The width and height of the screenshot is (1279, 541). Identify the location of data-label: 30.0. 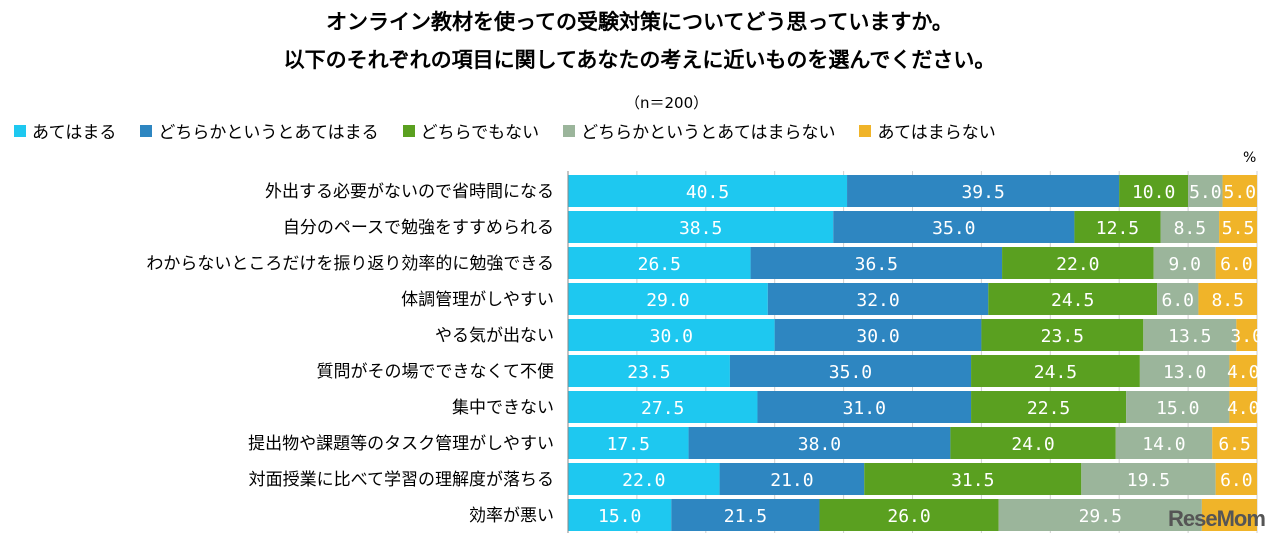
(671, 336).